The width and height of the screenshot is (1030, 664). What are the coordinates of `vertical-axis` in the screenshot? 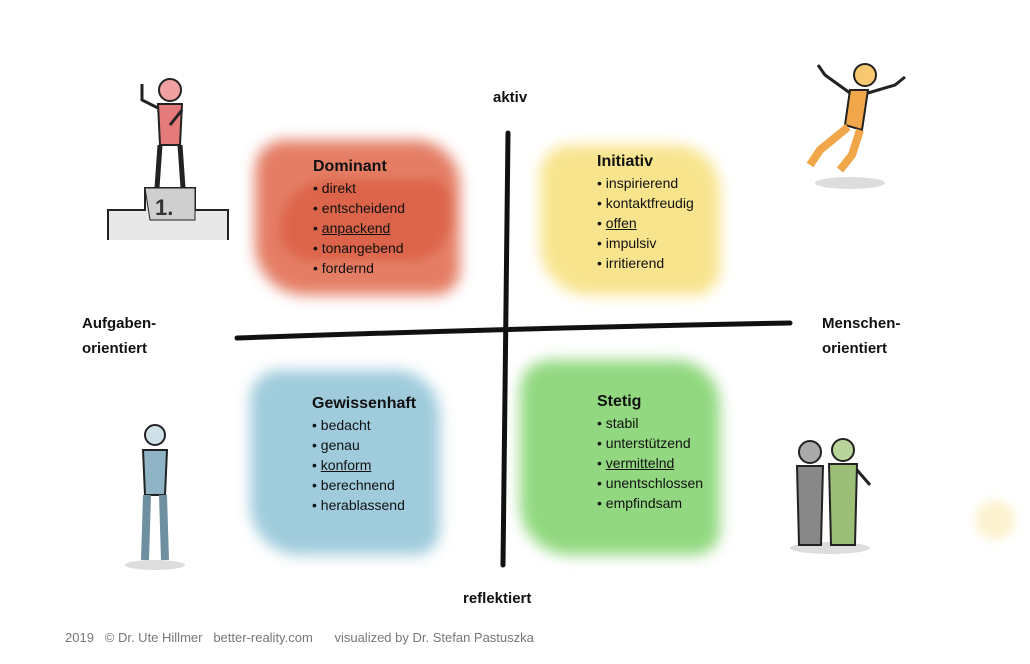 It's located at (505, 349).